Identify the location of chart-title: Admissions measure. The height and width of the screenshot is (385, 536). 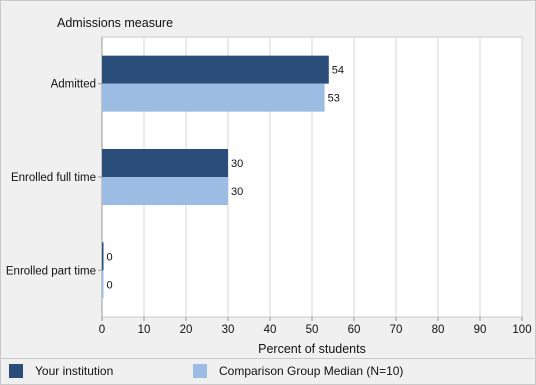
(115, 23).